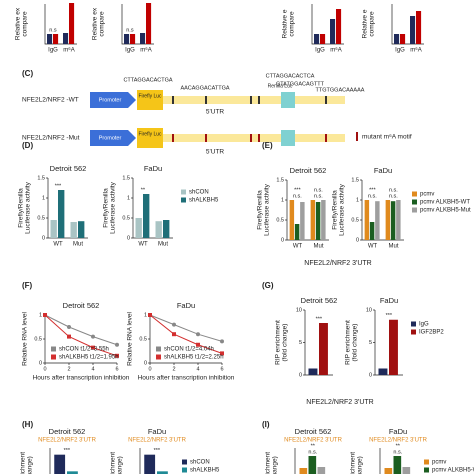 This screenshot has height=474, width=474. Describe the element at coordinates (372, 24) in the screenshot. I see `y-axis-label: compare` at that location.